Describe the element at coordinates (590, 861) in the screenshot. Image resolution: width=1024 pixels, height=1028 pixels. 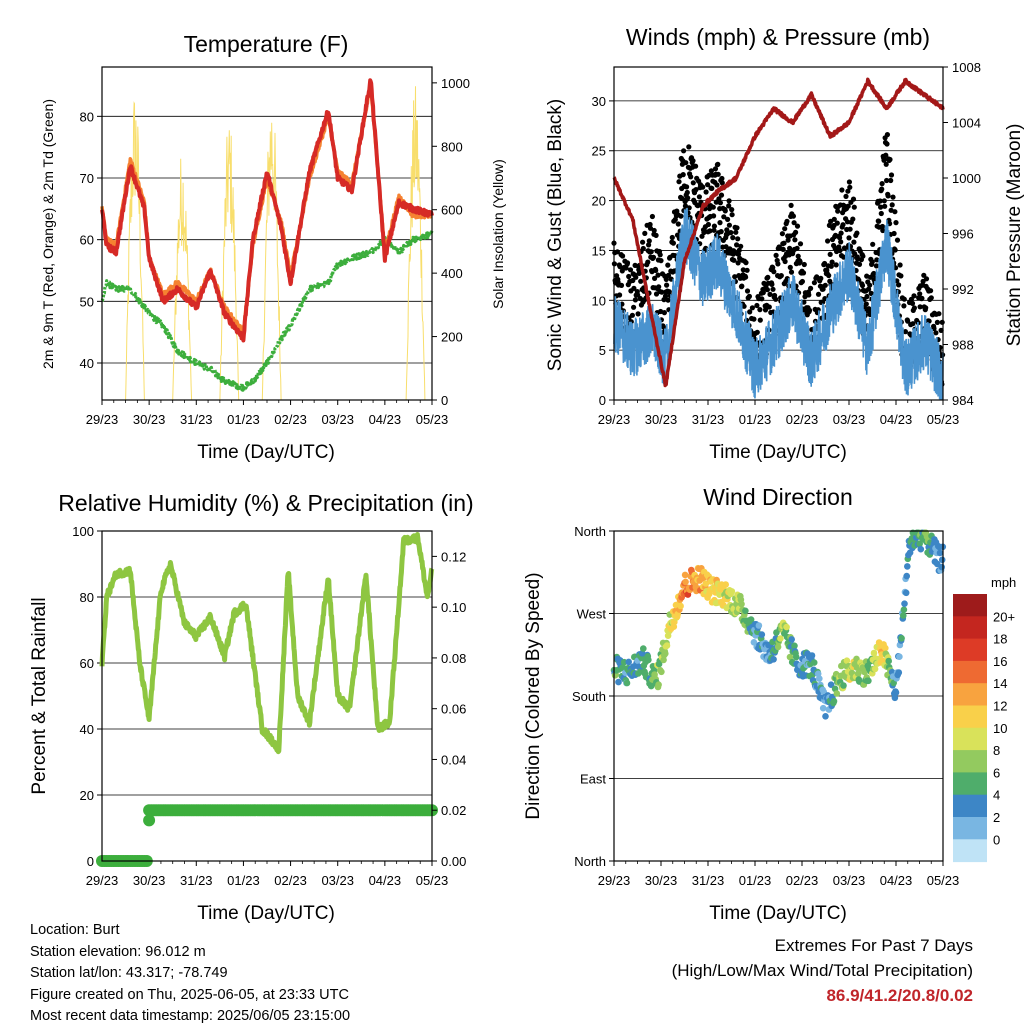
I see `direction-y-tick-label: North` at that location.